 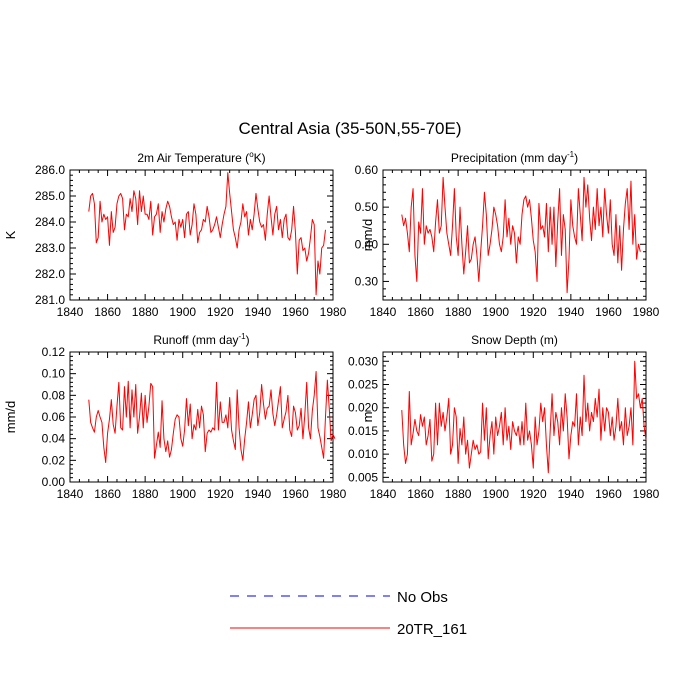 What do you see at coordinates (54, 374) in the screenshot?
I see `runoff-y-tick-label: 0.10` at bounding box center [54, 374].